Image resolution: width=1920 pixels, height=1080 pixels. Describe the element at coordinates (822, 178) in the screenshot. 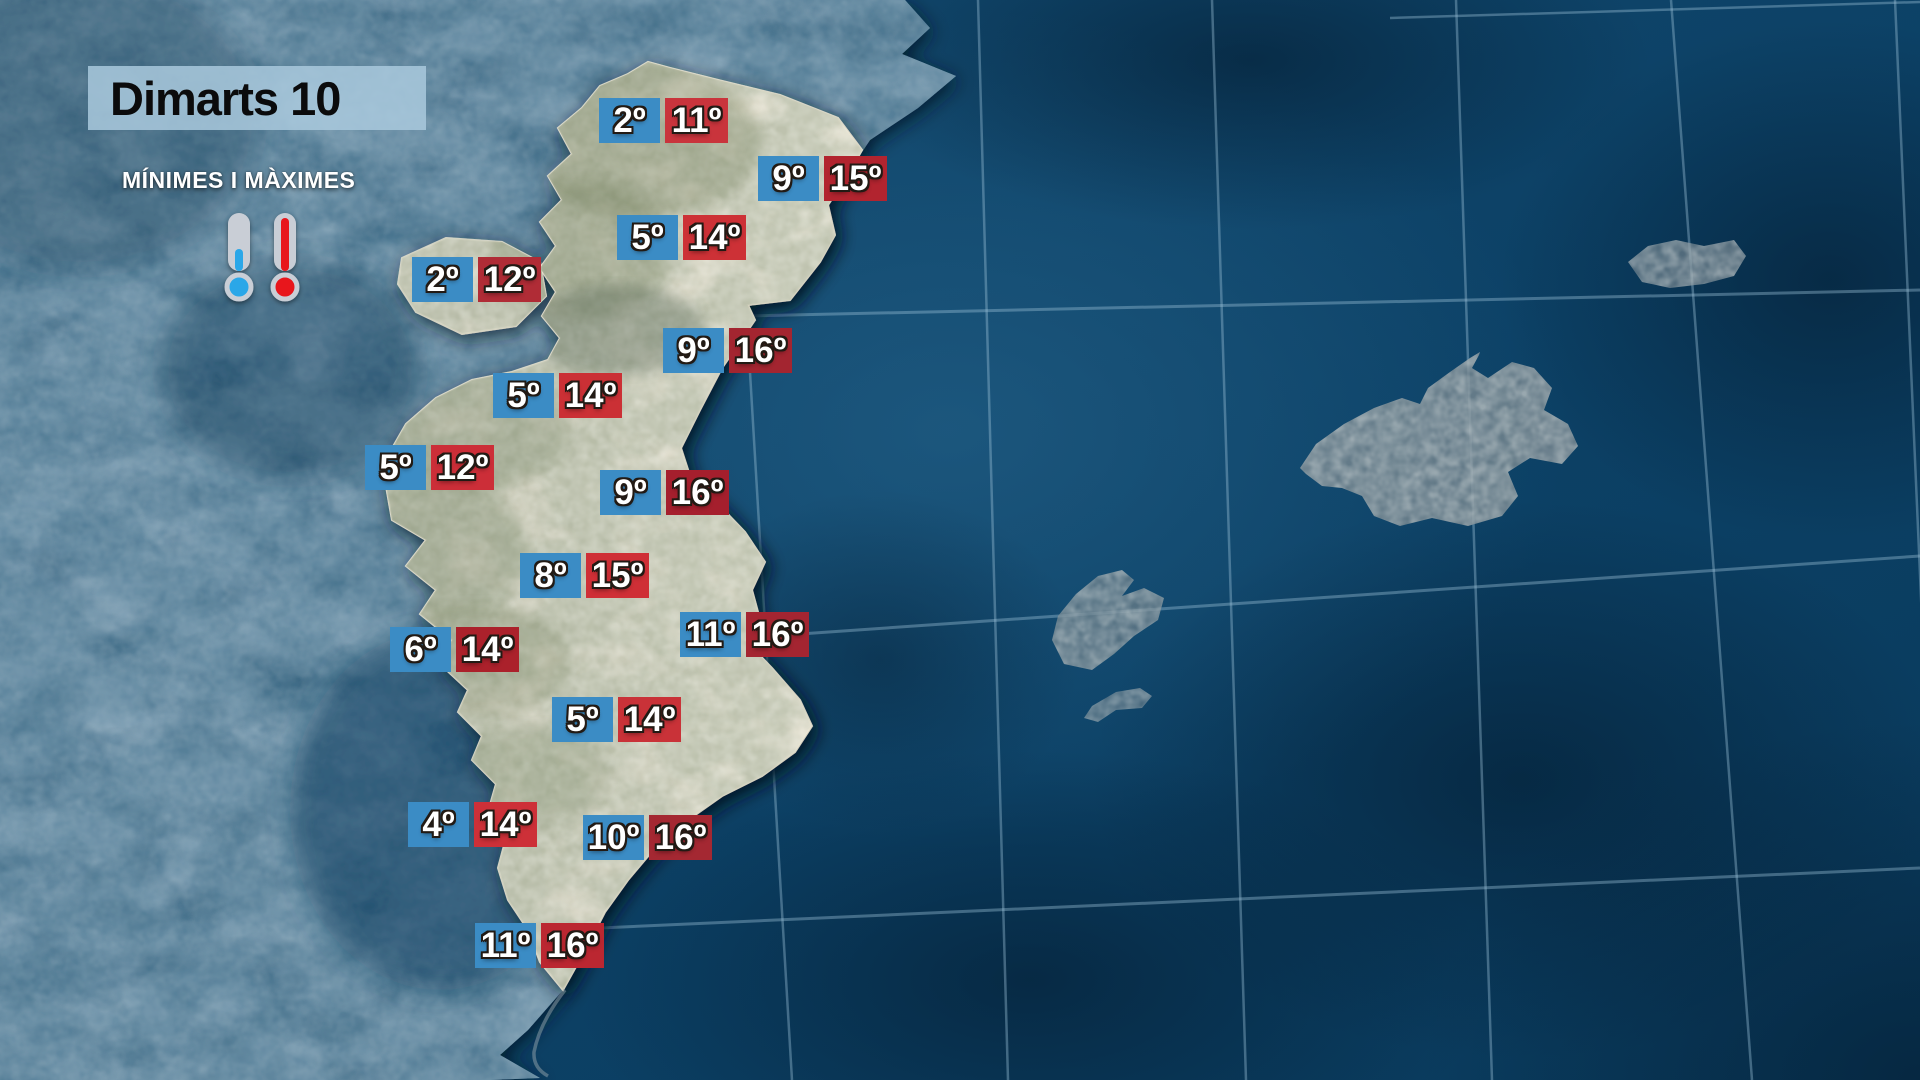

I see `station-temp-pair: 9º 15º` at that location.